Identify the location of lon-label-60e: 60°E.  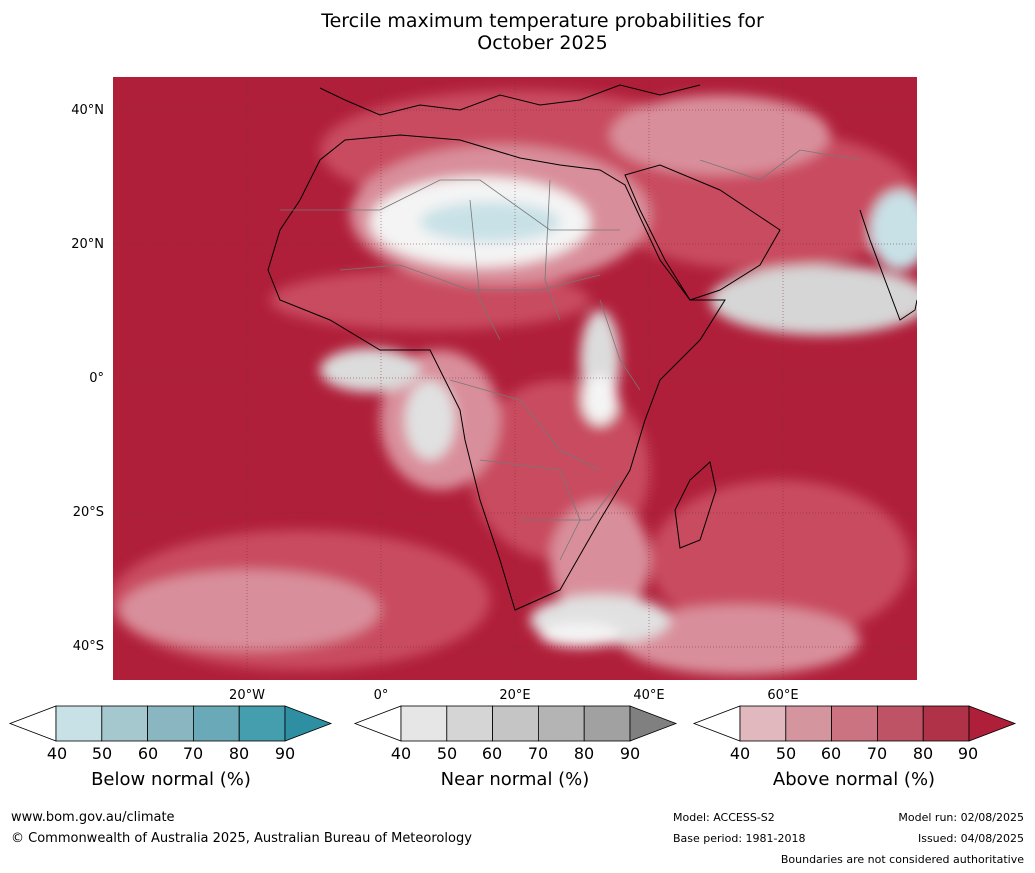
(783, 695).